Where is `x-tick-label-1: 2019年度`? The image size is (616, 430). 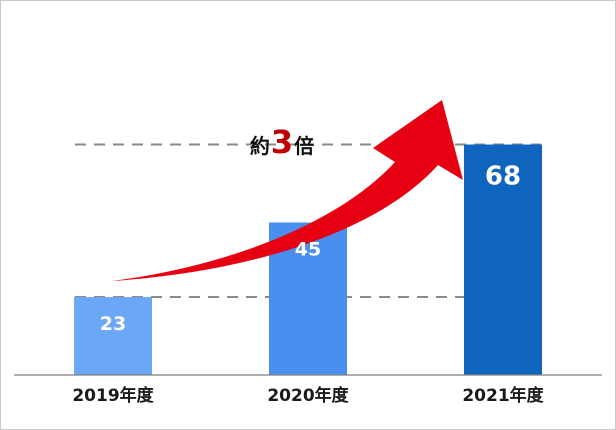 x-tick-label-1: 2019年度 is located at coordinates (113, 395).